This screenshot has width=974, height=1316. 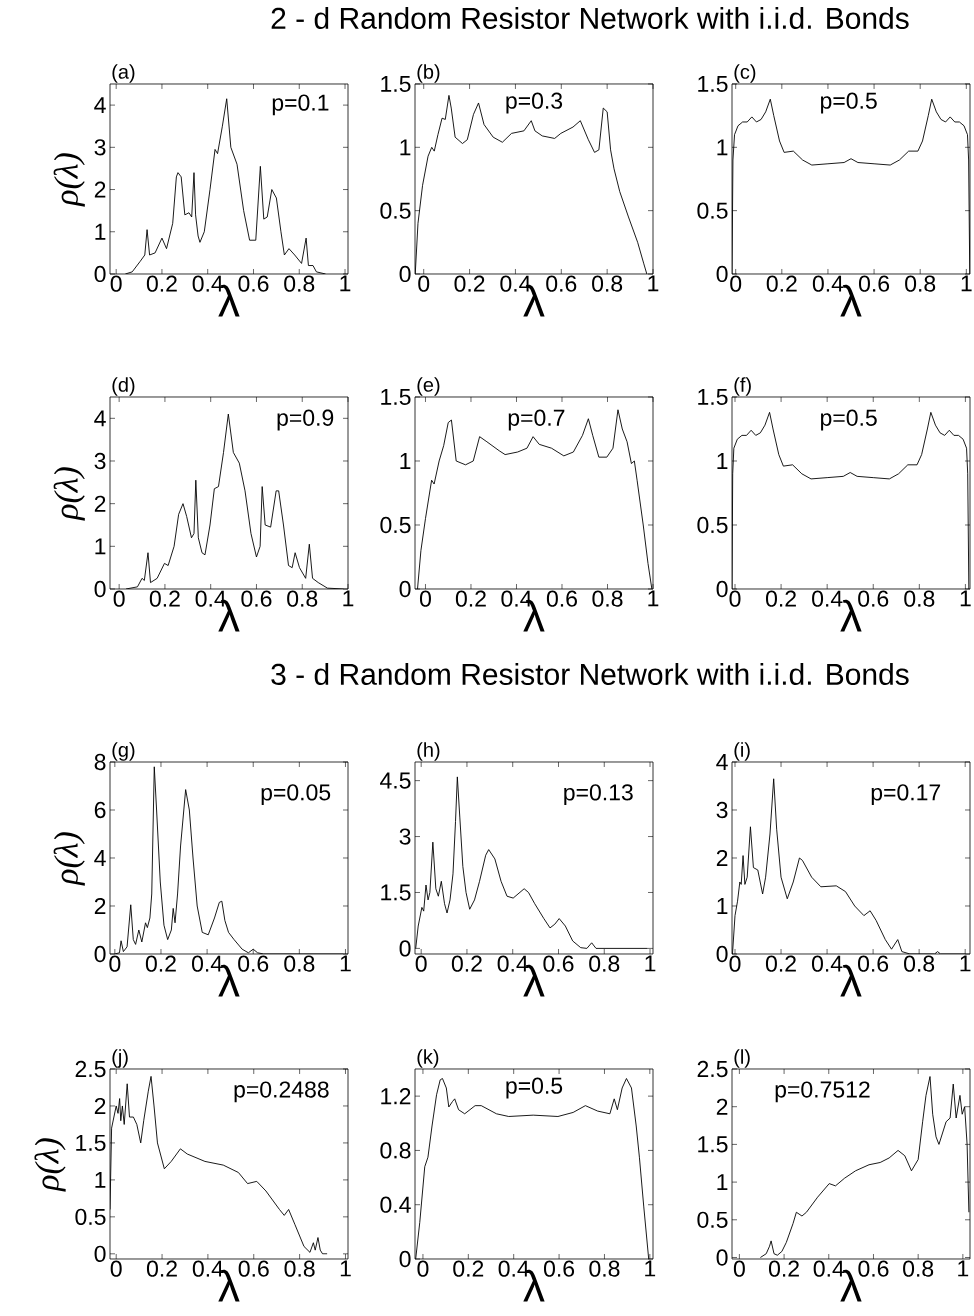 What do you see at coordinates (742, 386) in the screenshot?
I see `text: (f)` at bounding box center [742, 386].